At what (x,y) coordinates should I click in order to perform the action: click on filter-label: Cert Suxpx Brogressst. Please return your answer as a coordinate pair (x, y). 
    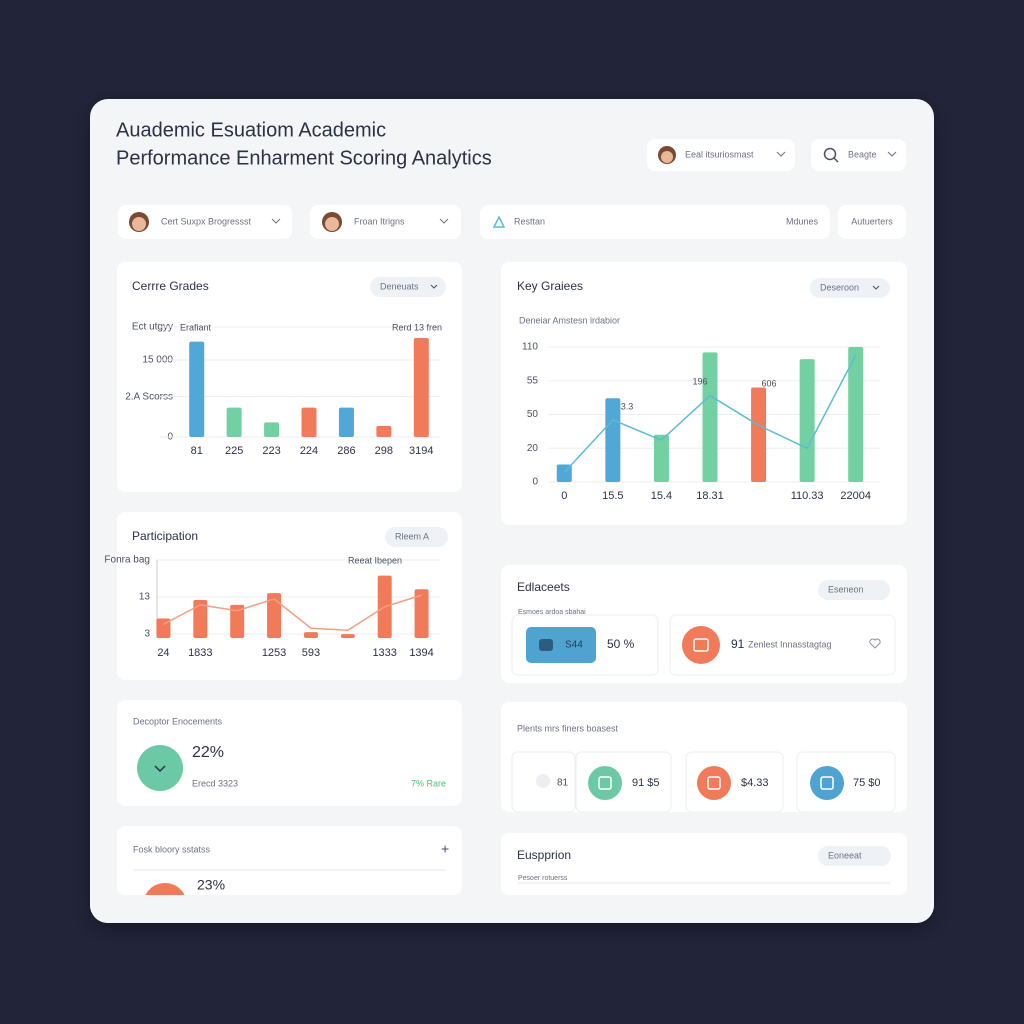
    Looking at the image, I should click on (206, 221).